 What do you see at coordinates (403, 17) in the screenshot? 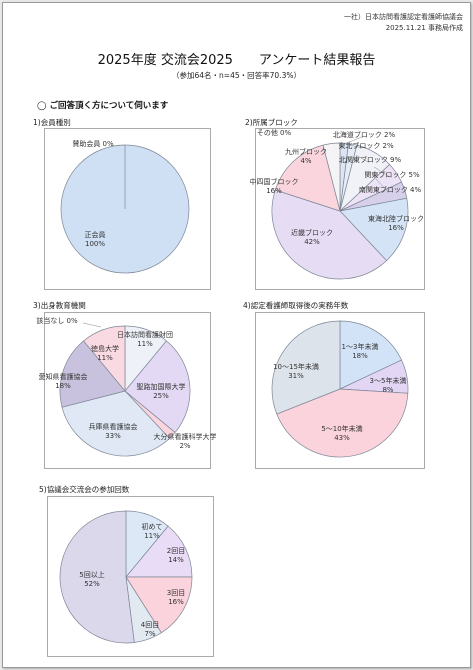
I see `organization-name: 一社）日本訪問看護認定看護師協議会` at bounding box center [403, 17].